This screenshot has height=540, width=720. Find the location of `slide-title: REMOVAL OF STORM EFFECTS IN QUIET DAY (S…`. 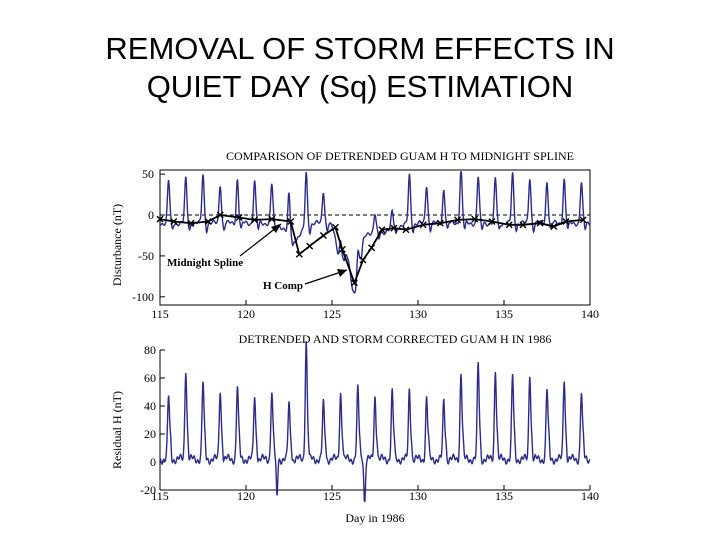

slide-title: REMOVAL OF STORM EFFECTS IN QUIET DAY (S… is located at coordinates (360, 68).